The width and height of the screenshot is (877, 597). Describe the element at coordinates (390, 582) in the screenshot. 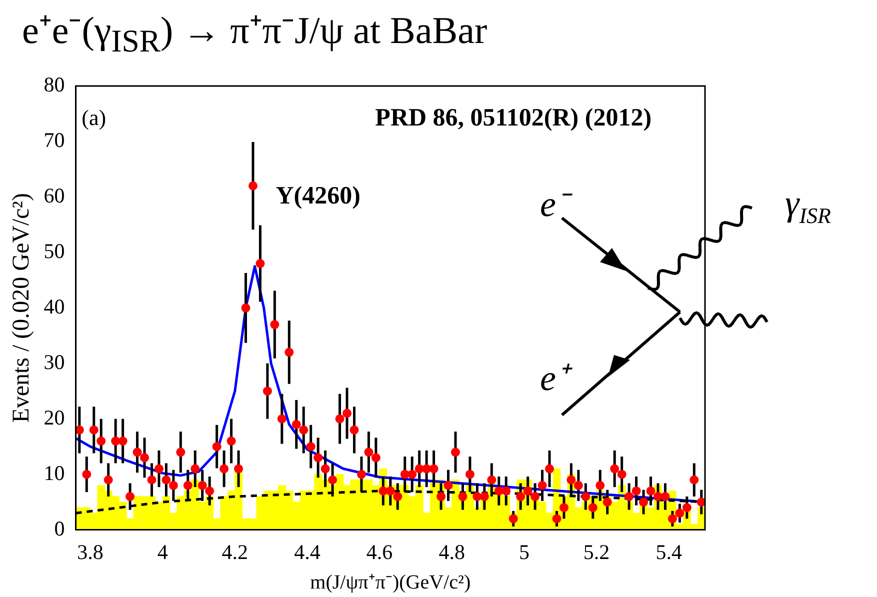

I see `x-axis-title: m(J/ψπ⁺π⁻)(GeV/c²)` at that location.